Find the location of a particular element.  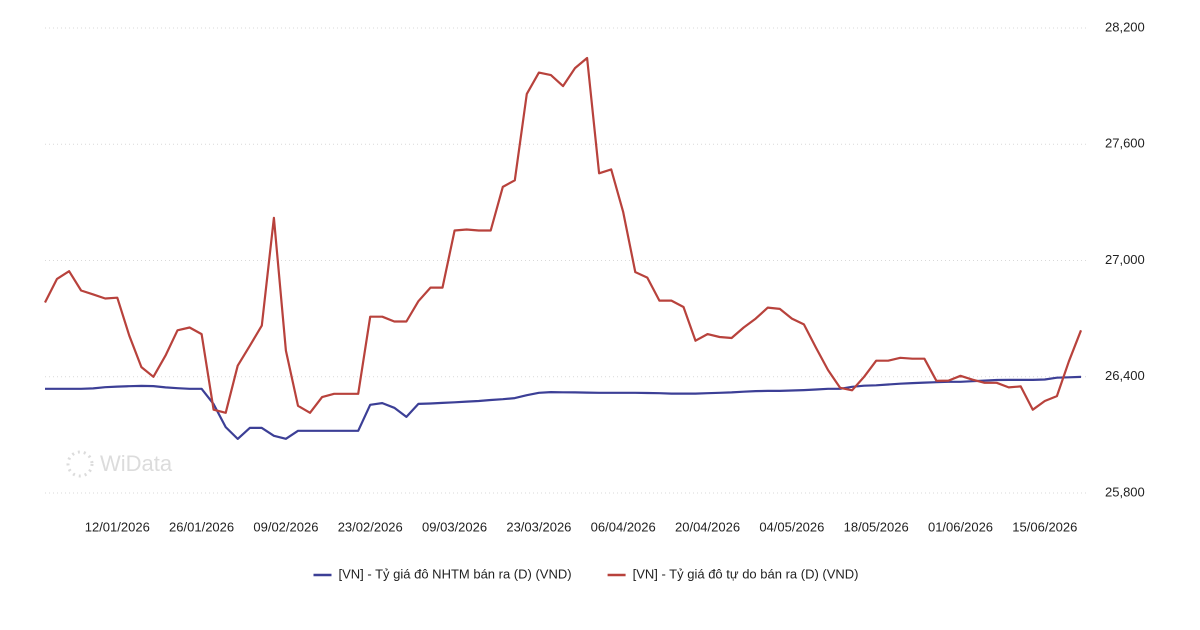

watermark-icon is located at coordinates (80, 464).